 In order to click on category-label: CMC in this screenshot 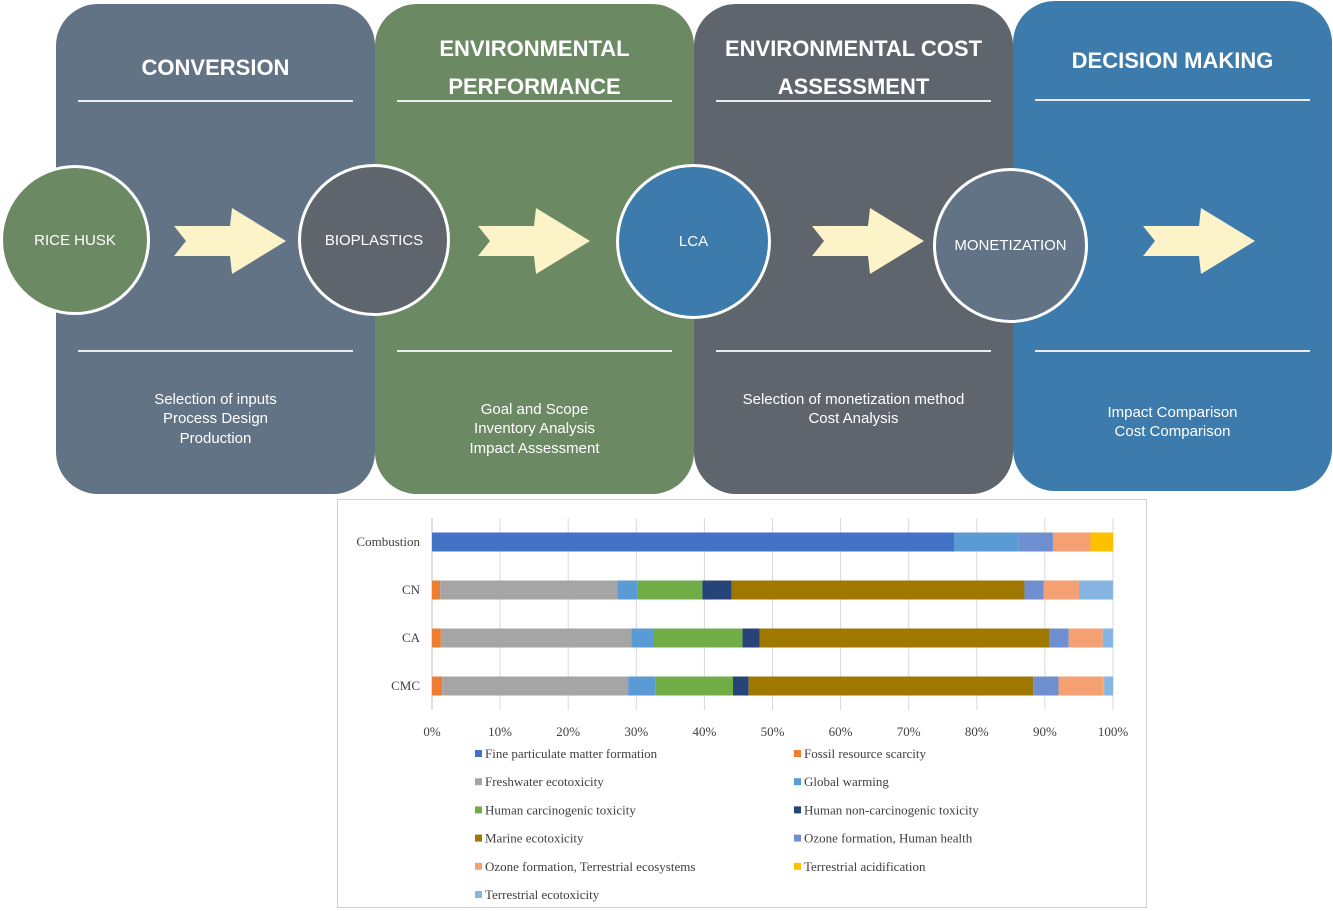, I will do `click(405, 685)`.